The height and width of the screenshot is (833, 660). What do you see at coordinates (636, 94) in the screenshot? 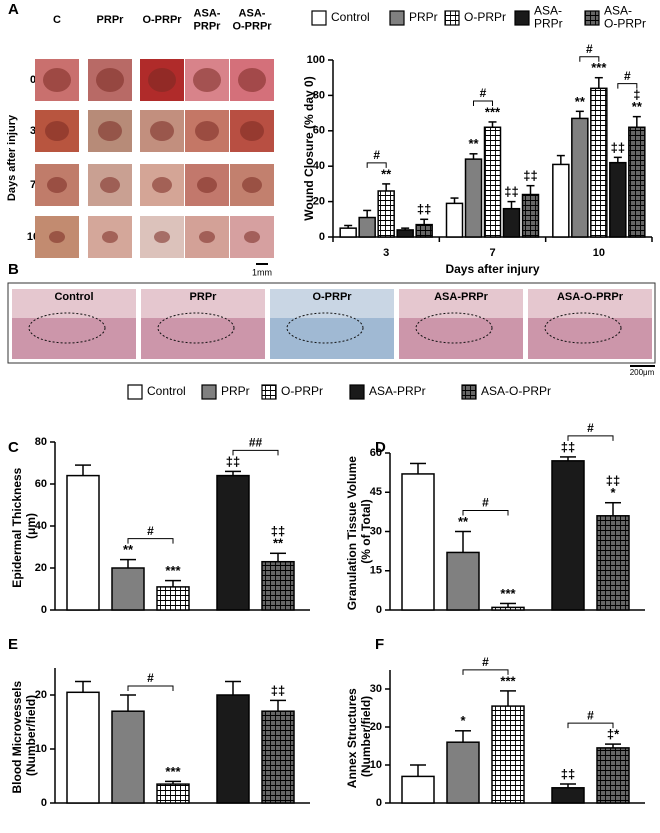
I see `significance-label: ‡` at bounding box center [636, 94].